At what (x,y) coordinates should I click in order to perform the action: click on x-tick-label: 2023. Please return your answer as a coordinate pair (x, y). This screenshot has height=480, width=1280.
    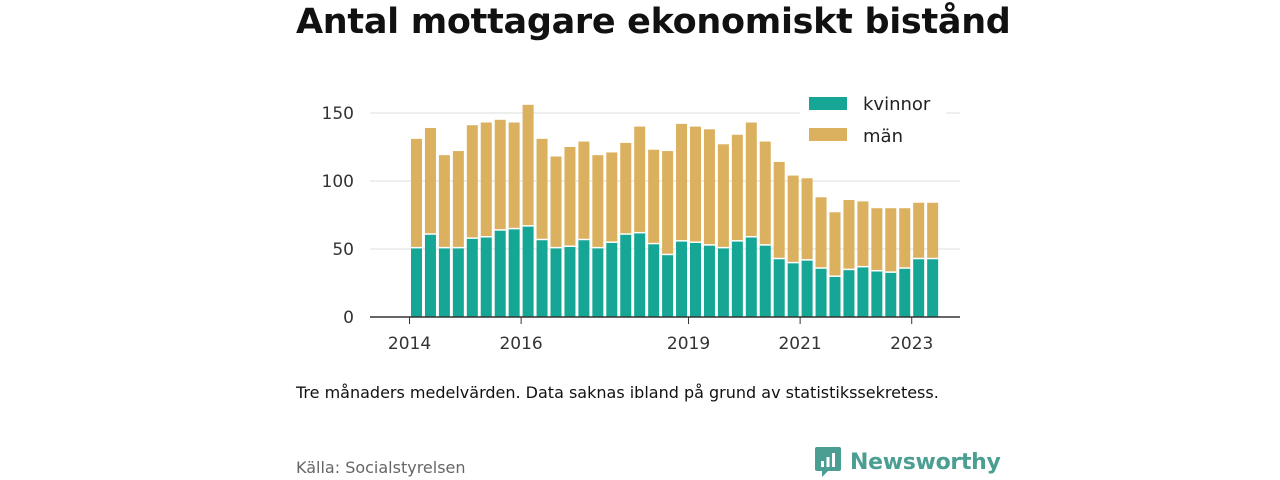
    Looking at the image, I should click on (911, 344).